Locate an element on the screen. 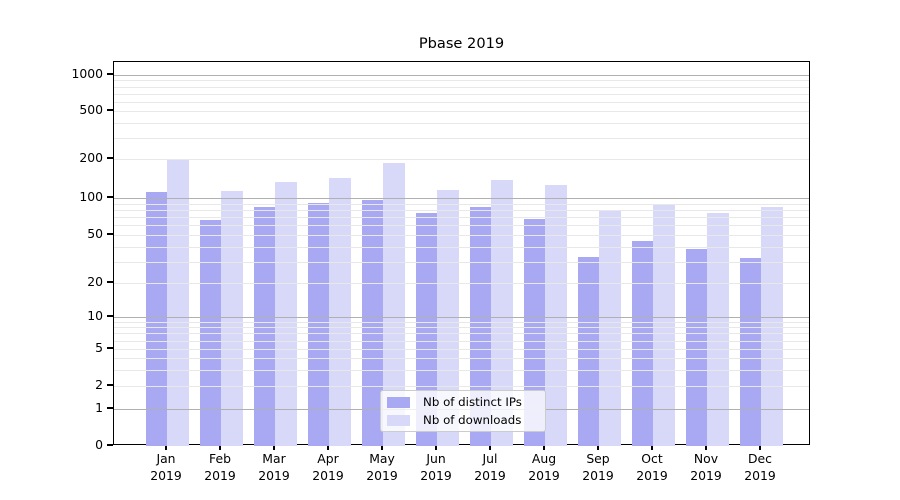 Image resolution: width=900 pixels, height=500 pixels. y-axis-tick-label: 10 is located at coordinates (95, 315).